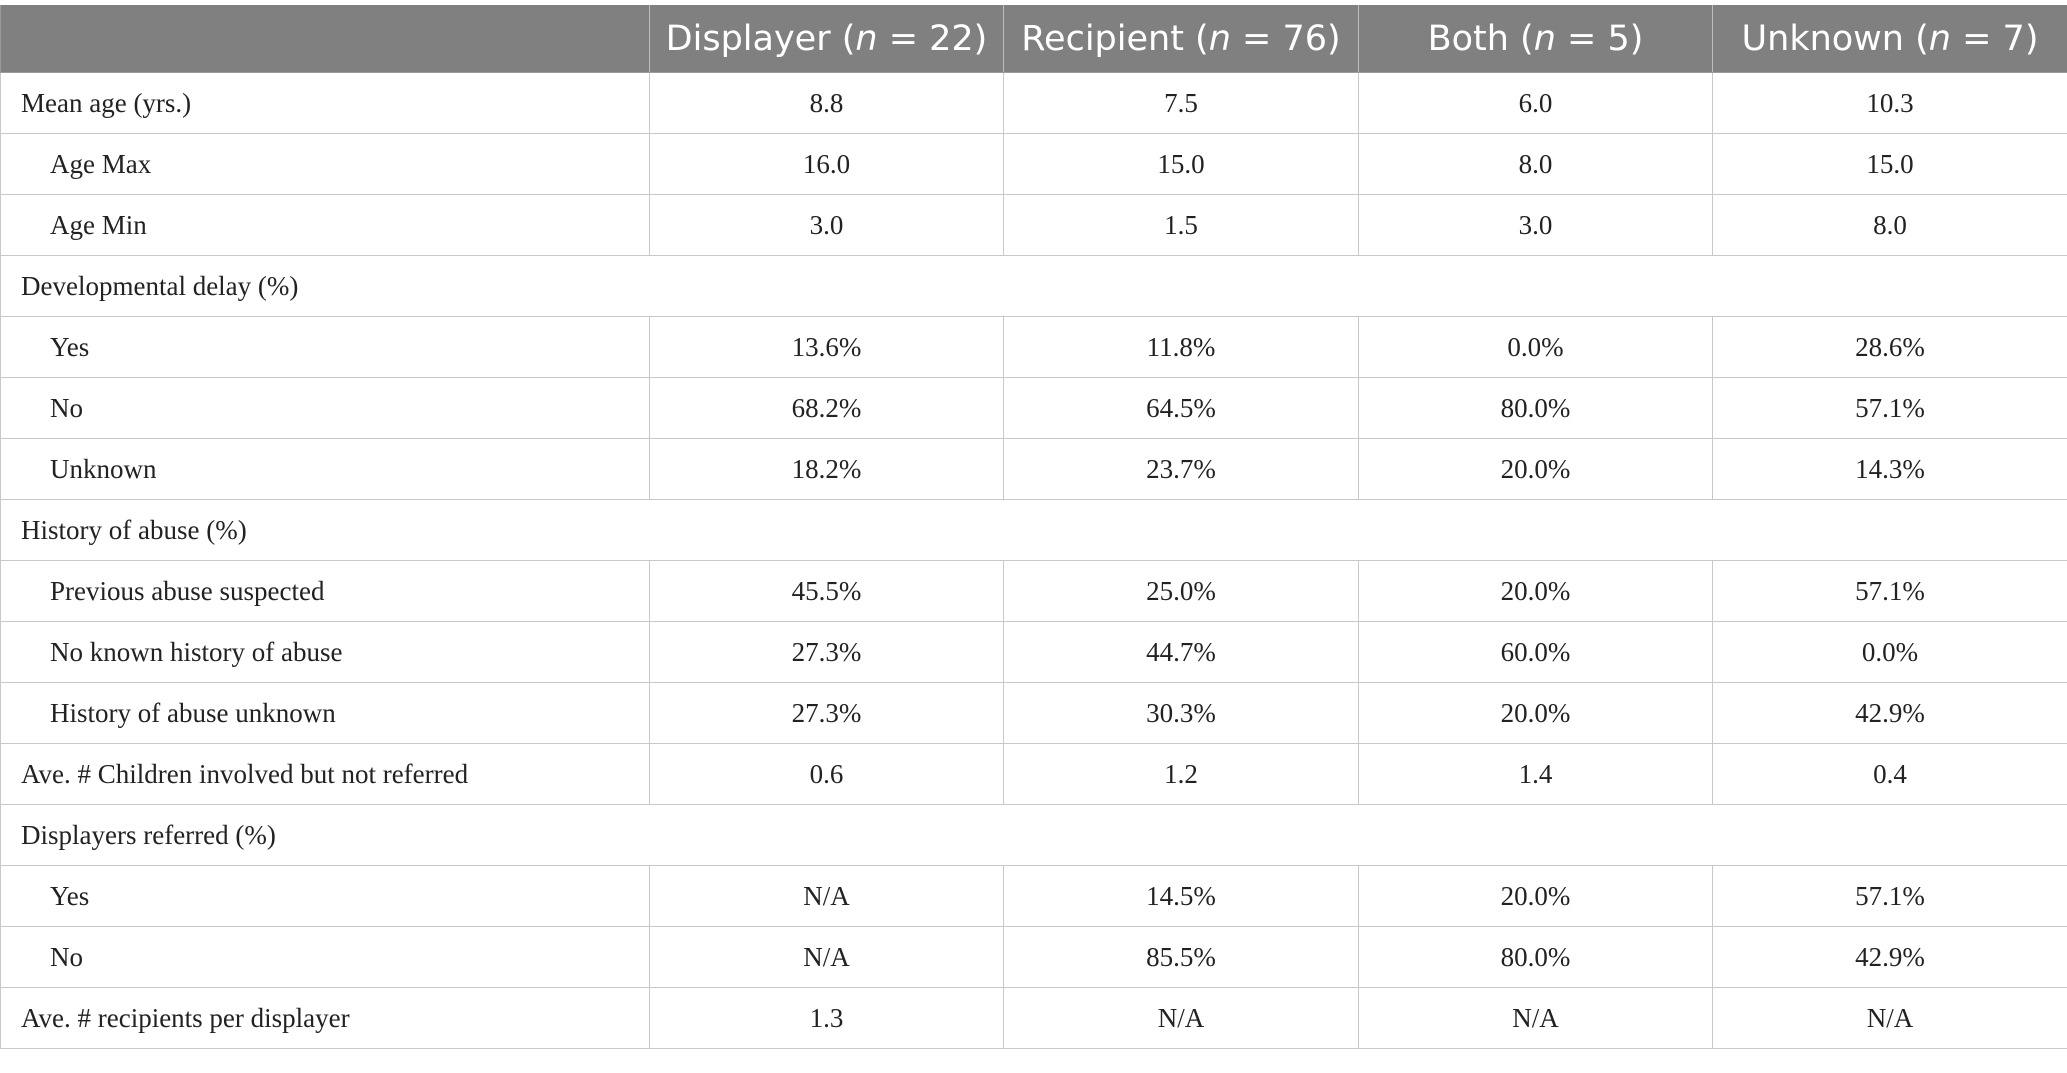 This screenshot has width=2067, height=1073. I want to click on table-row: No 68.2% 64.5% 80.0% 57.1%, so click(1033, 408).